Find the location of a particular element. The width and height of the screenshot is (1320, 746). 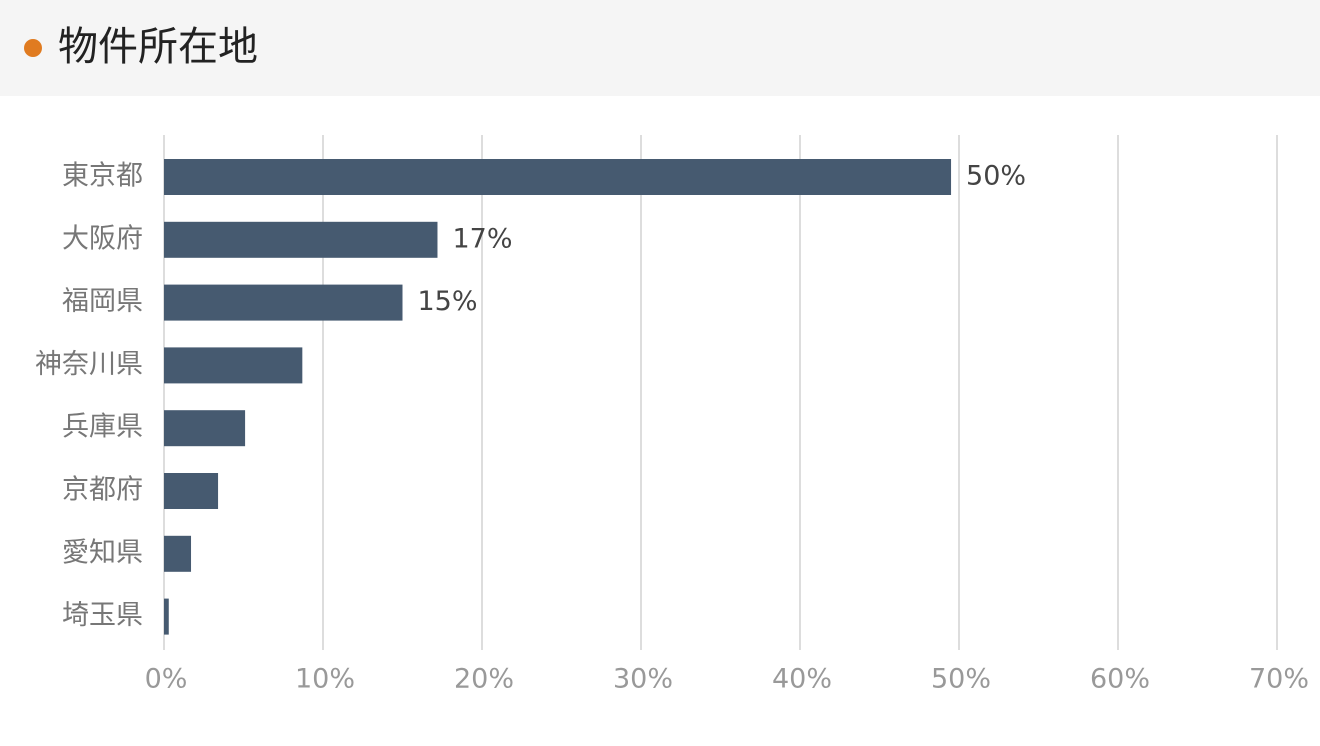

x-tick-label: 20% is located at coordinates (484, 679).